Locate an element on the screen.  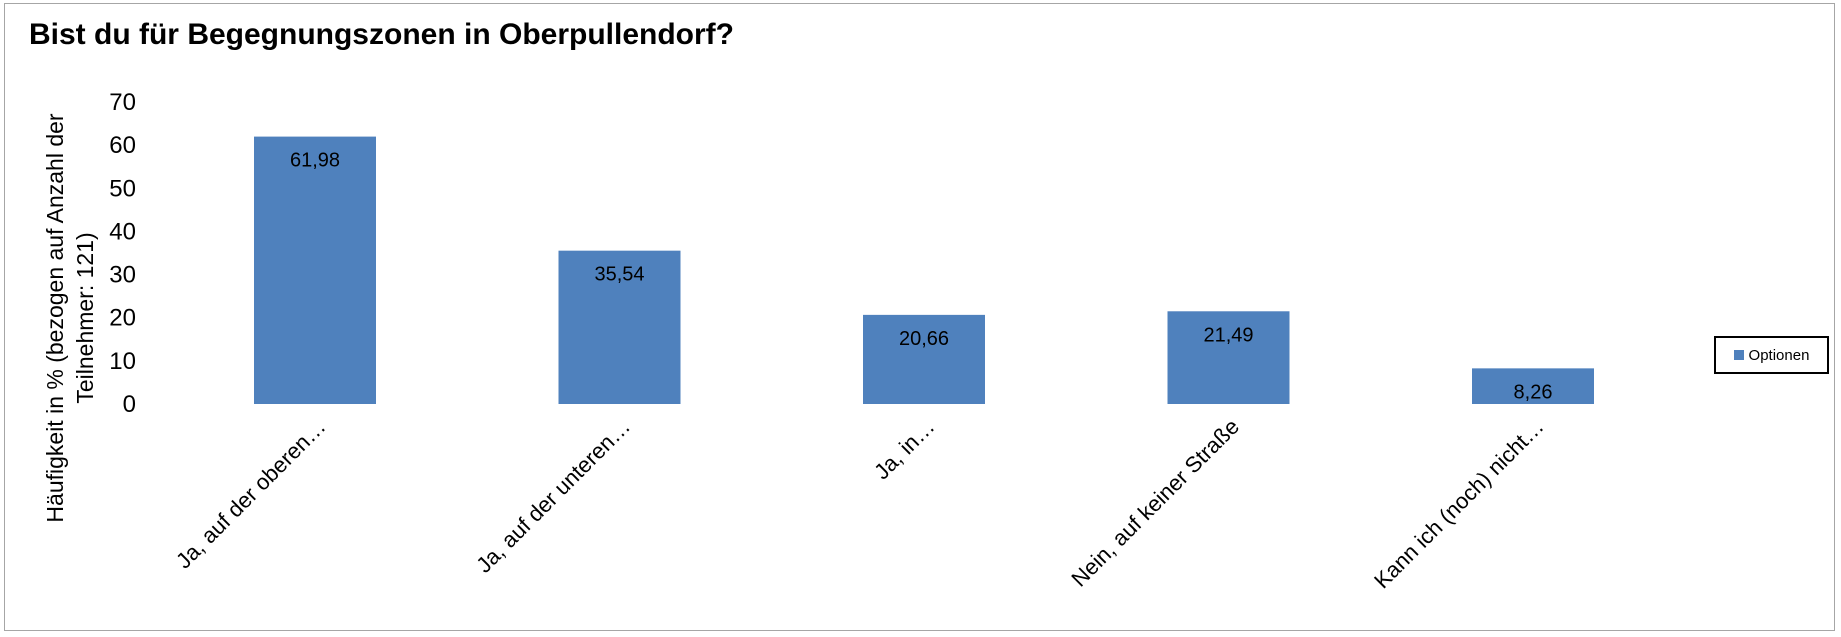
data-label: 8,26 is located at coordinates (1533, 392).